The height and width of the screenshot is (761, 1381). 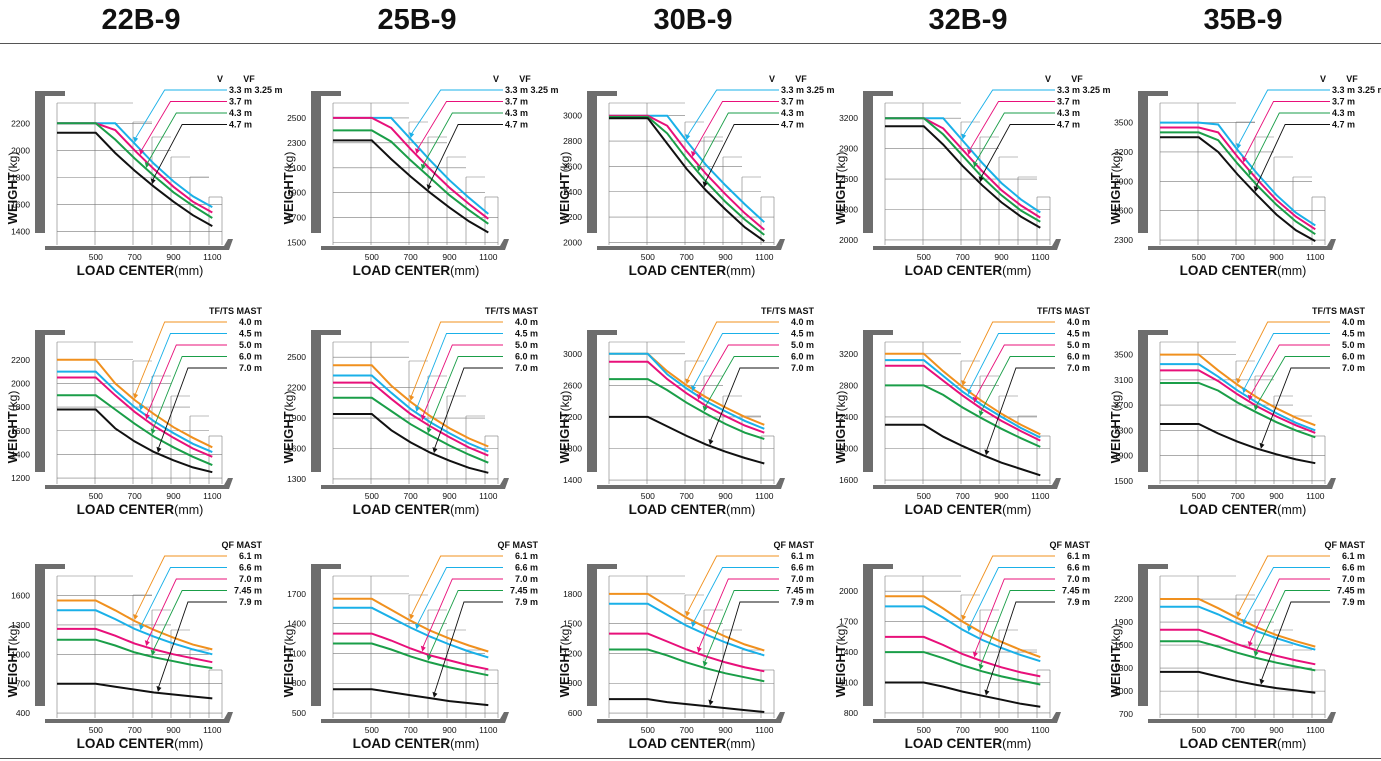 I want to click on model-header-4: 32B-9, so click(x=968, y=20).